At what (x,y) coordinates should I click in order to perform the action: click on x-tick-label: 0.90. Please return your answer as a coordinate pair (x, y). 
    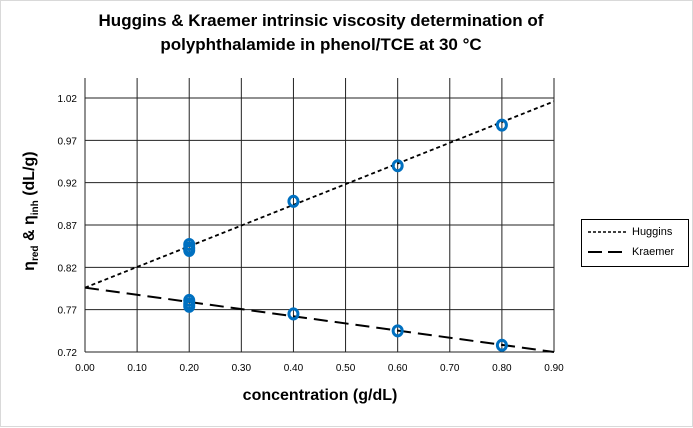
    Looking at the image, I should click on (554, 368).